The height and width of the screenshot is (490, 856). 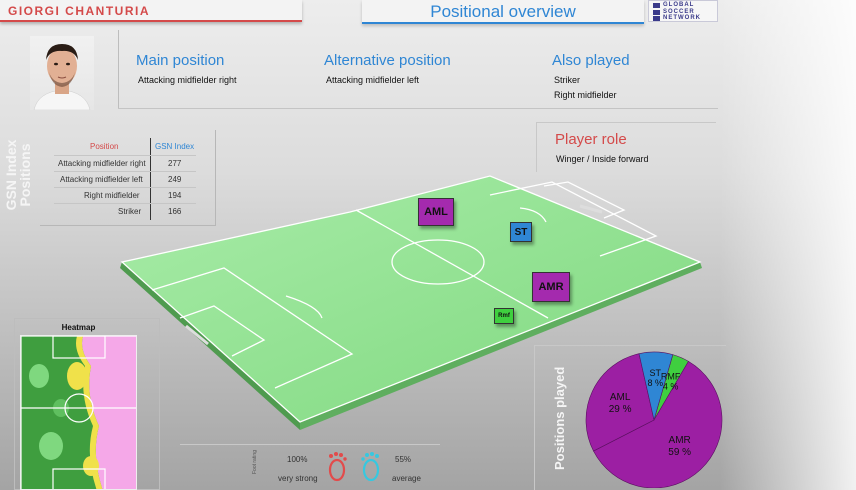 What do you see at coordinates (102, 163) in the screenshot?
I see `table-row-position: Attacking midfielder right` at bounding box center [102, 163].